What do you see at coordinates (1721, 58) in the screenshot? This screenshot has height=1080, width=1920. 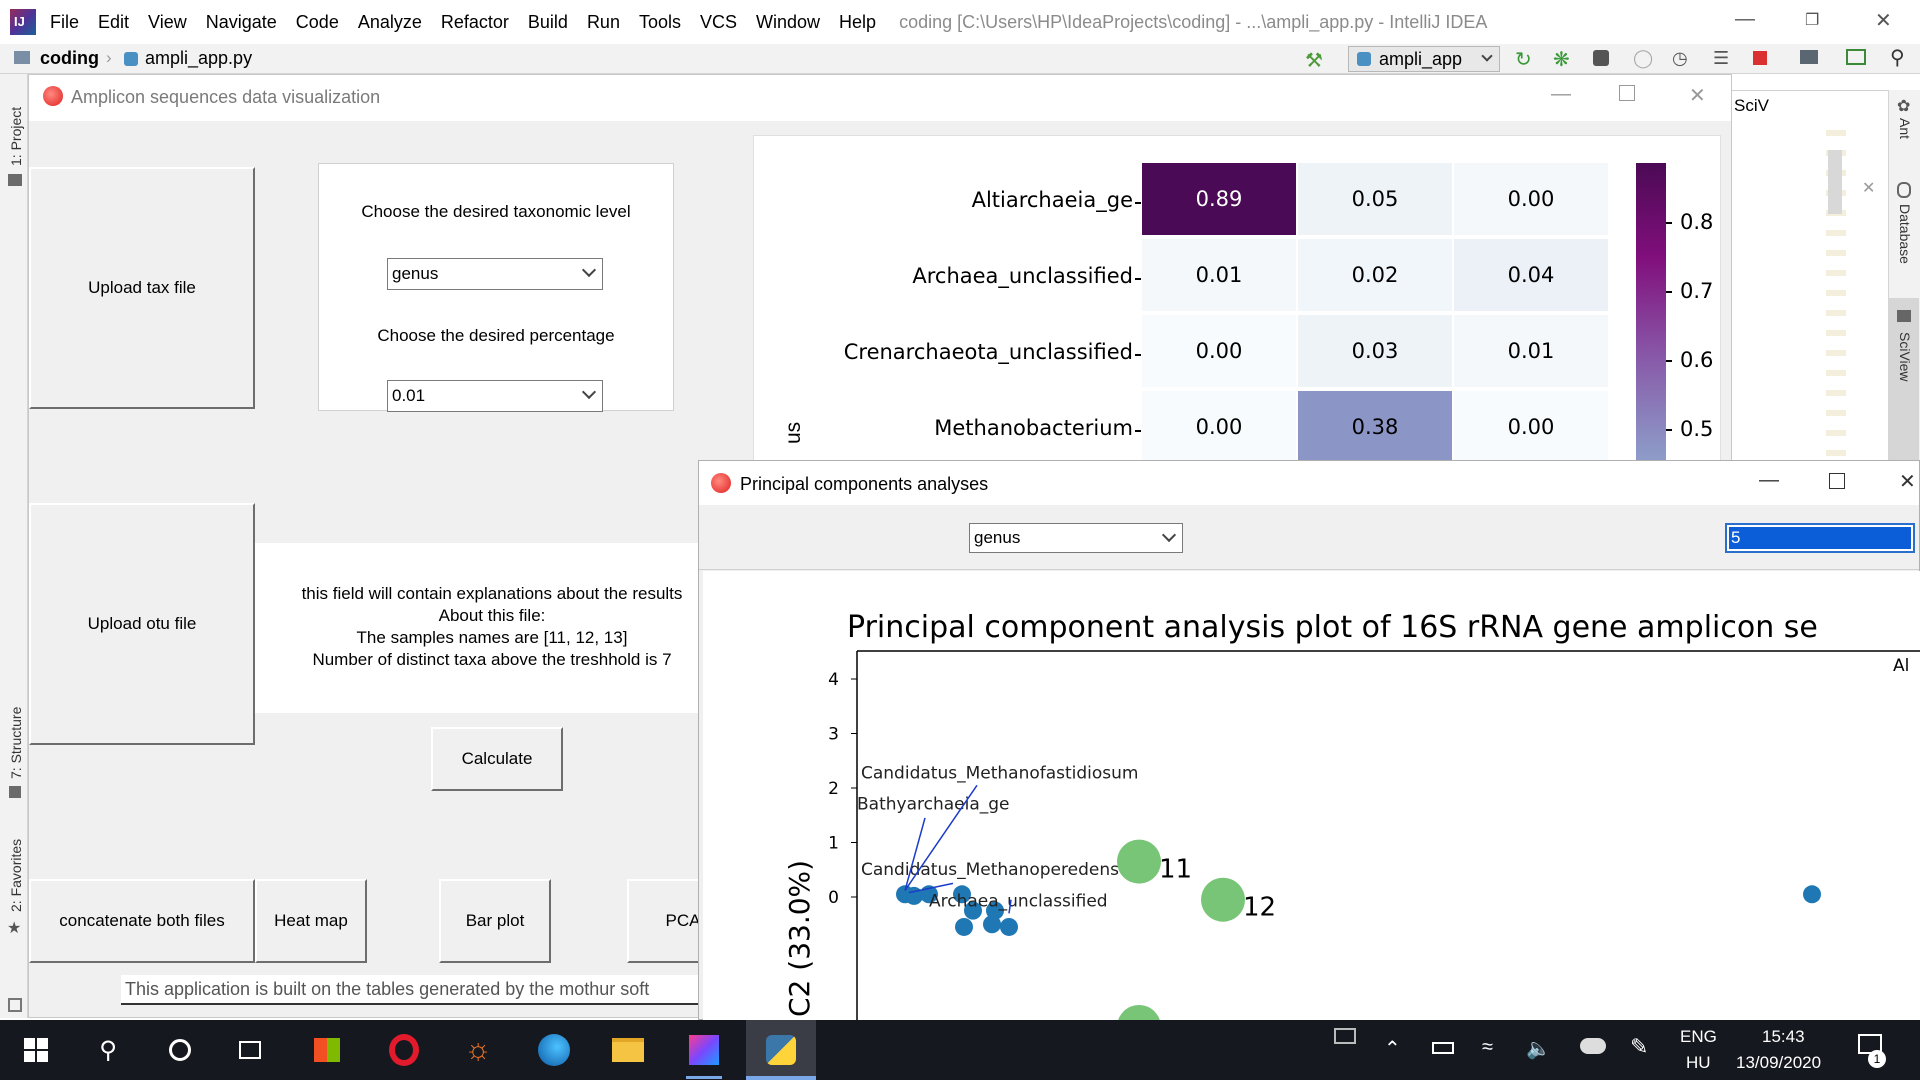 I see `list-icon: ☰` at bounding box center [1721, 58].